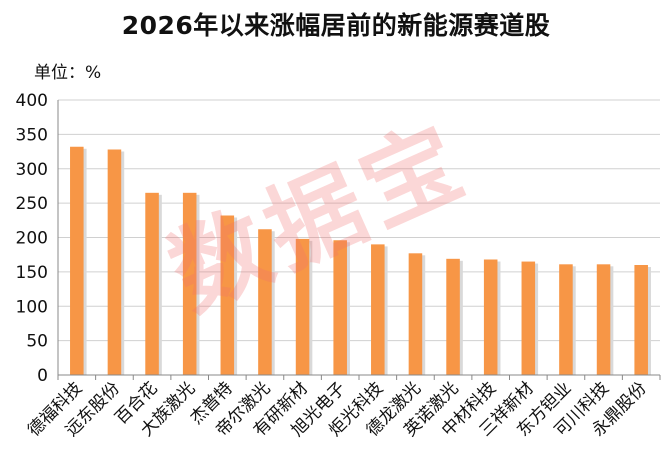 The image size is (672, 473). What do you see at coordinates (68, 73) in the screenshot?
I see `unit-label: 单位：%` at bounding box center [68, 73].